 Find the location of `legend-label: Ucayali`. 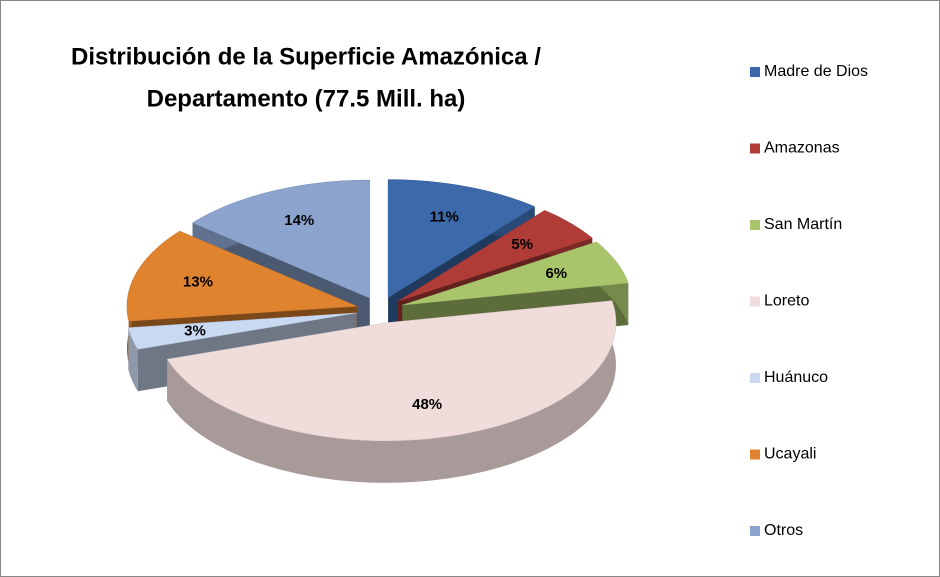

legend-label: Ucayali is located at coordinates (790, 454).